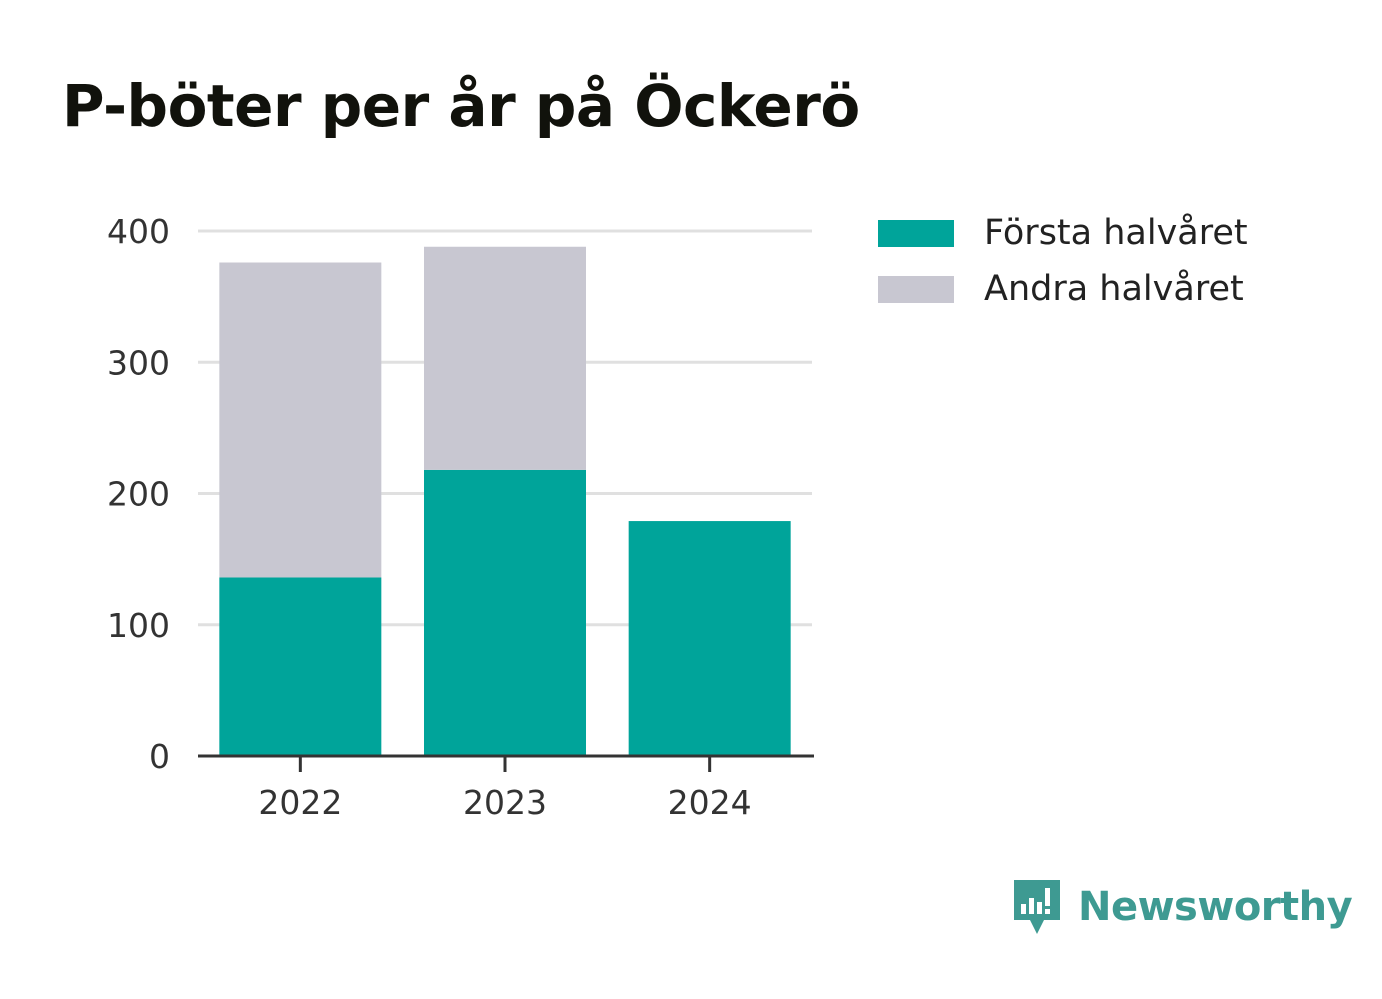 The image size is (1382, 999). Describe the element at coordinates (138, 494) in the screenshot. I see `y-tick-label-200: 200` at that location.